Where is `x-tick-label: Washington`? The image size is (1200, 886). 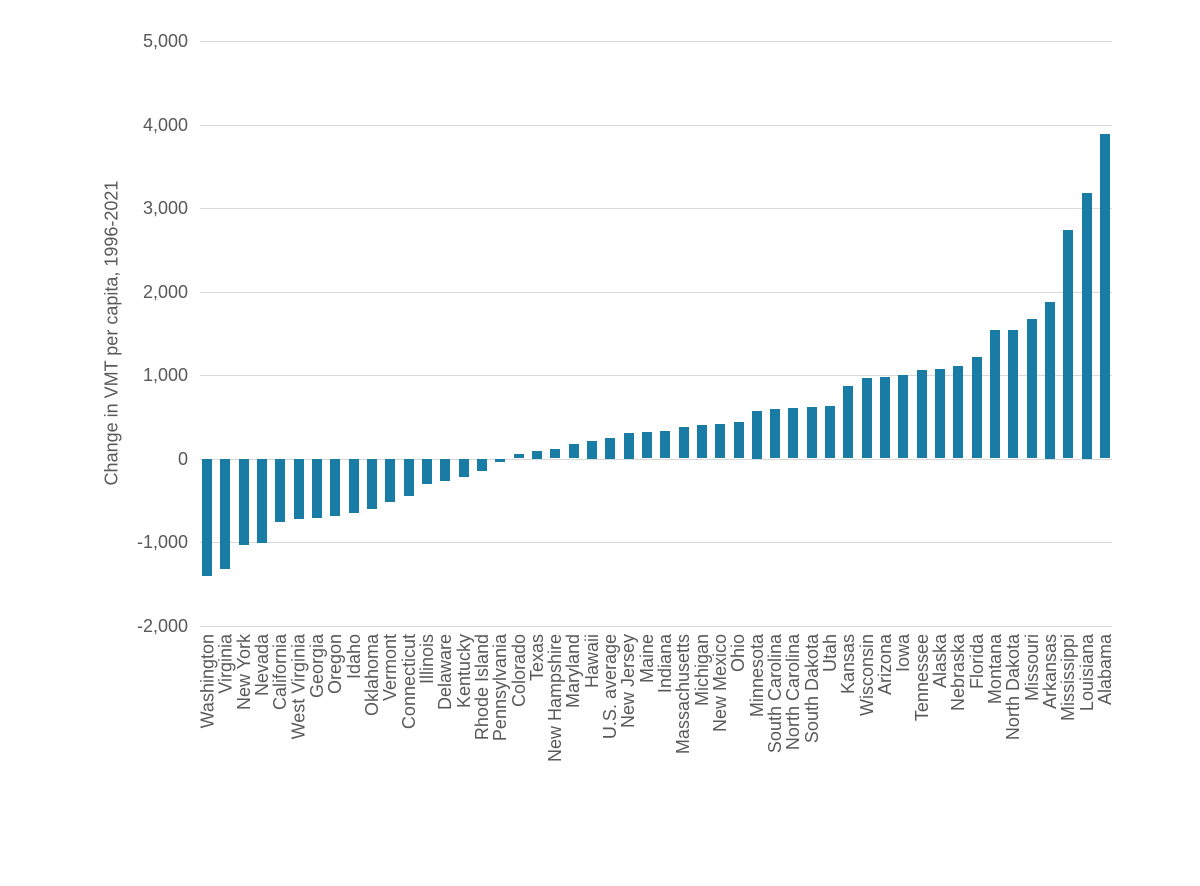
x-tick-label: Washington is located at coordinates (207, 681).